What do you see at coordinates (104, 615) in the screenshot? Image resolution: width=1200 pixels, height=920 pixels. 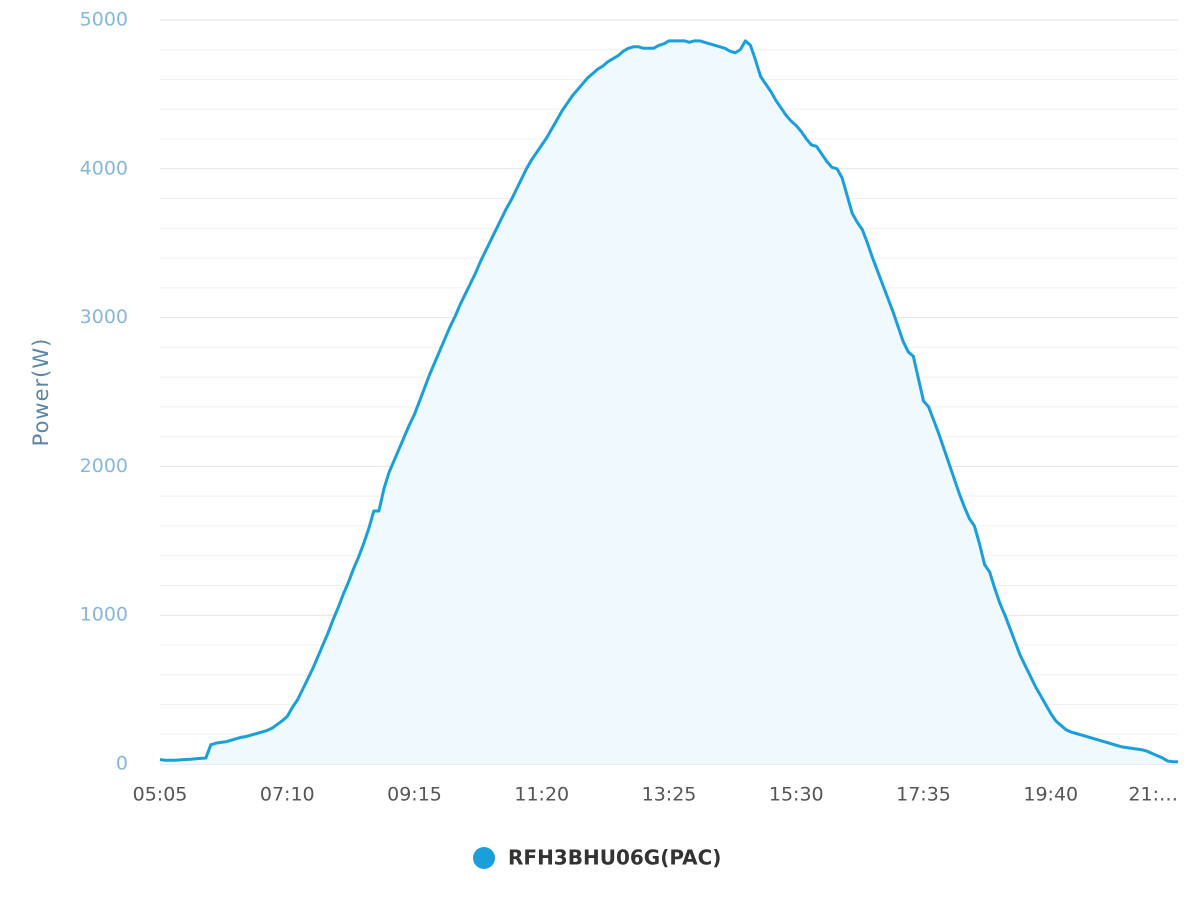 I see `y-tick-label: 1000` at bounding box center [104, 615].